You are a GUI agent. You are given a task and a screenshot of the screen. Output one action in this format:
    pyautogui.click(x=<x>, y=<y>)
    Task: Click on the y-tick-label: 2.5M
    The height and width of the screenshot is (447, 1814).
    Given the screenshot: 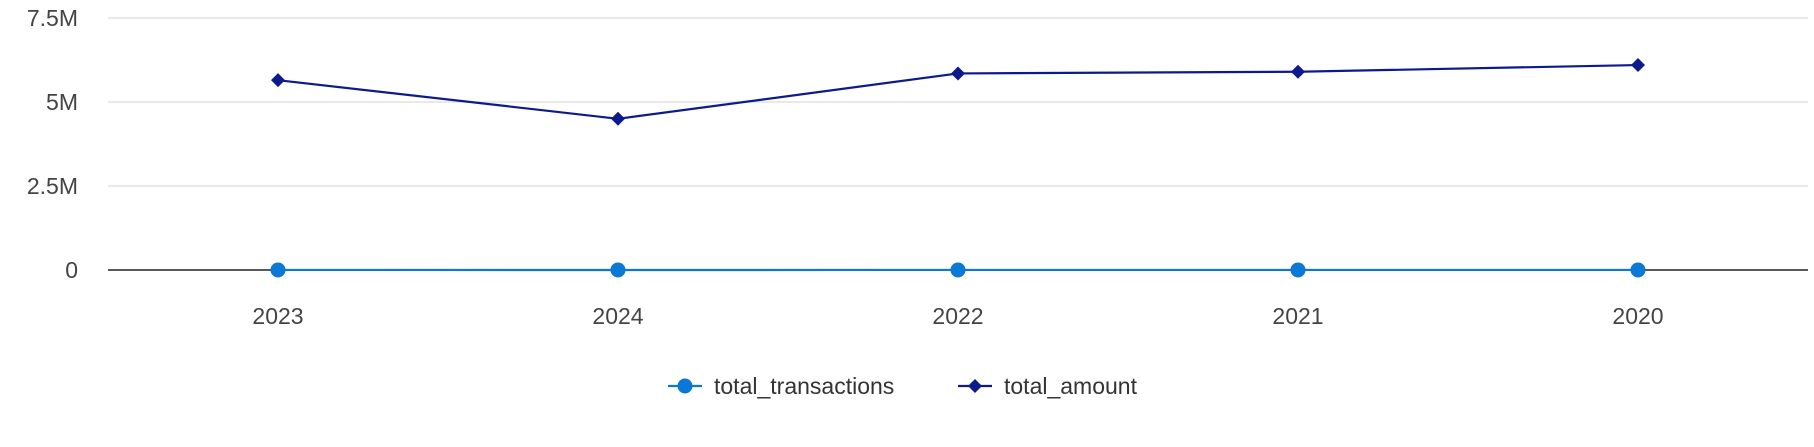 What is the action you would take?
    pyautogui.click(x=52, y=186)
    